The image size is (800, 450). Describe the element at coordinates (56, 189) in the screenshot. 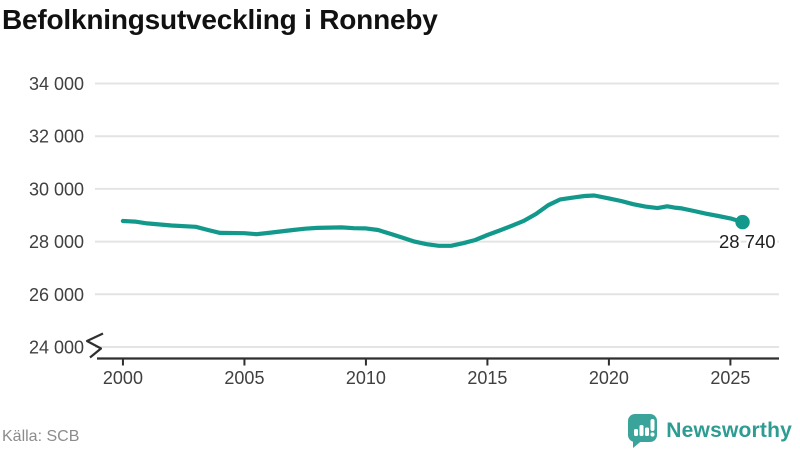

I see `y-tick-label: 30 000` at that location.